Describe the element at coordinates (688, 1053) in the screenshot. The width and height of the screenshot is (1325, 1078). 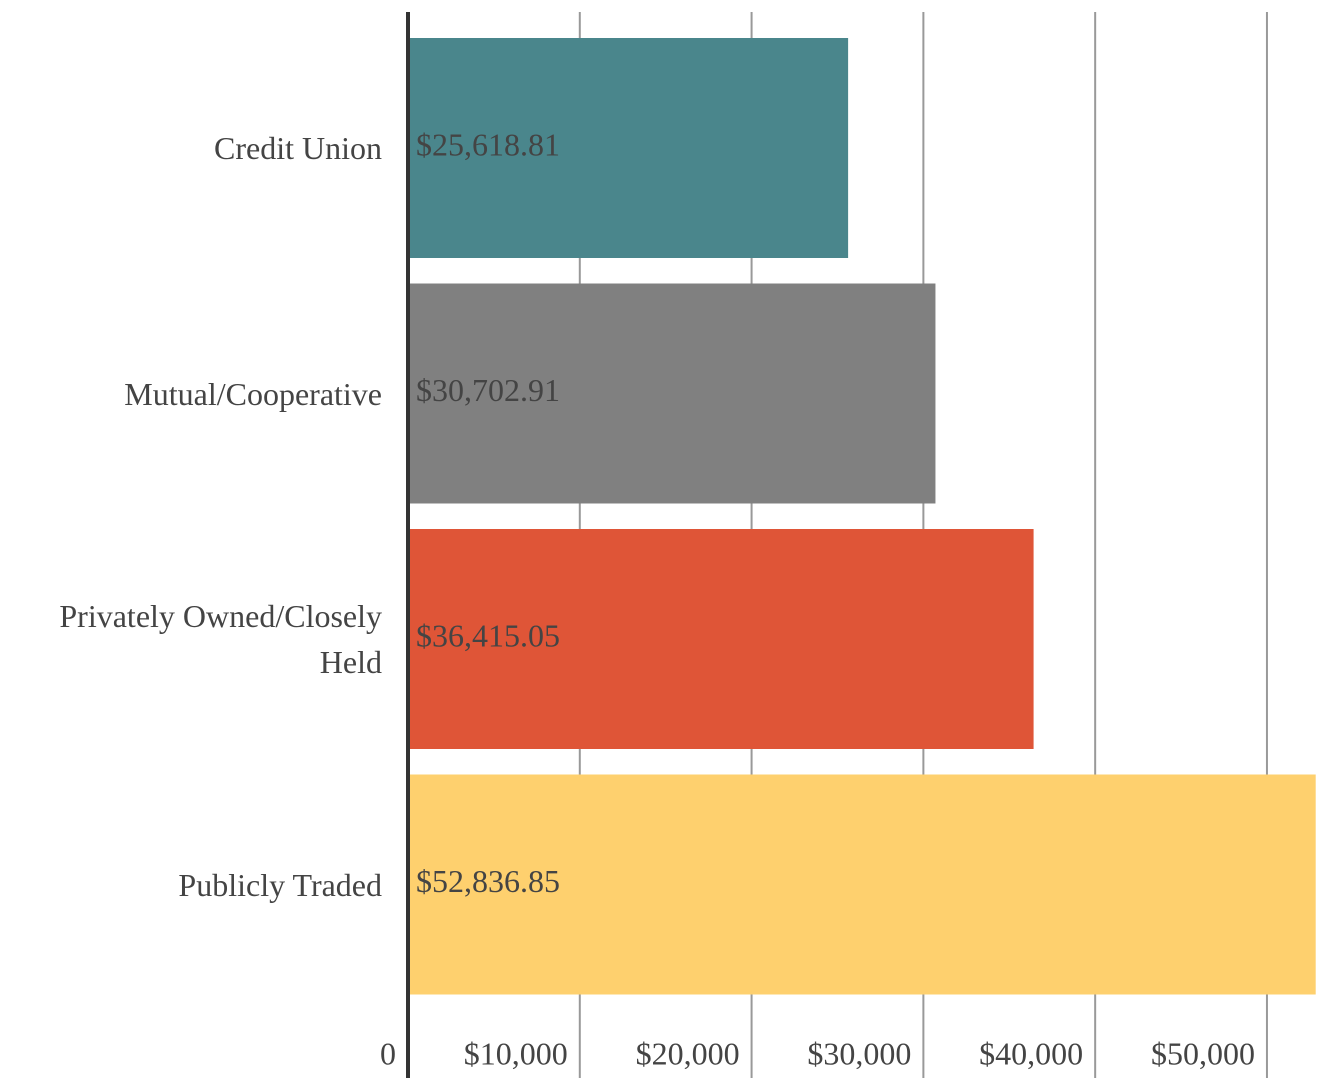
I see `x-tick-label: $20,000` at that location.